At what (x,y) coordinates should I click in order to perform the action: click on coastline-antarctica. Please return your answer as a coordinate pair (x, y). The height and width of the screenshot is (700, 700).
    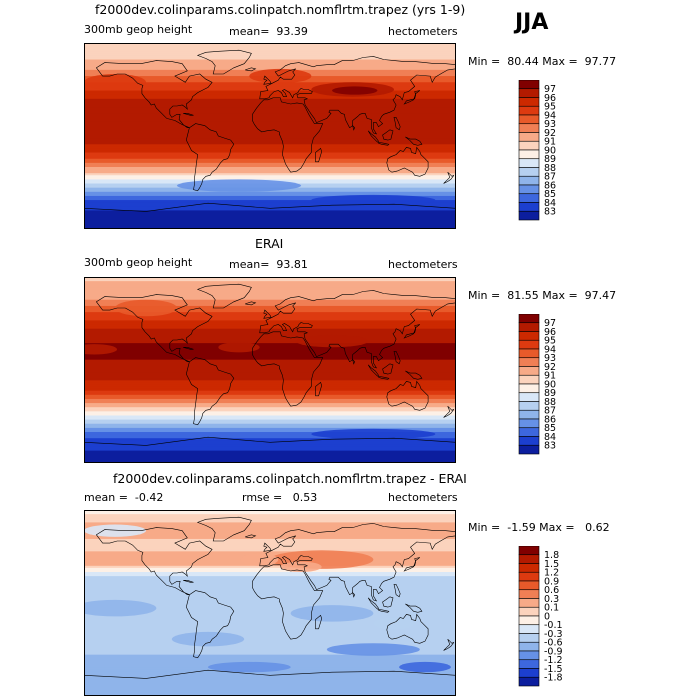
    Looking at the image, I should click on (270, 674).